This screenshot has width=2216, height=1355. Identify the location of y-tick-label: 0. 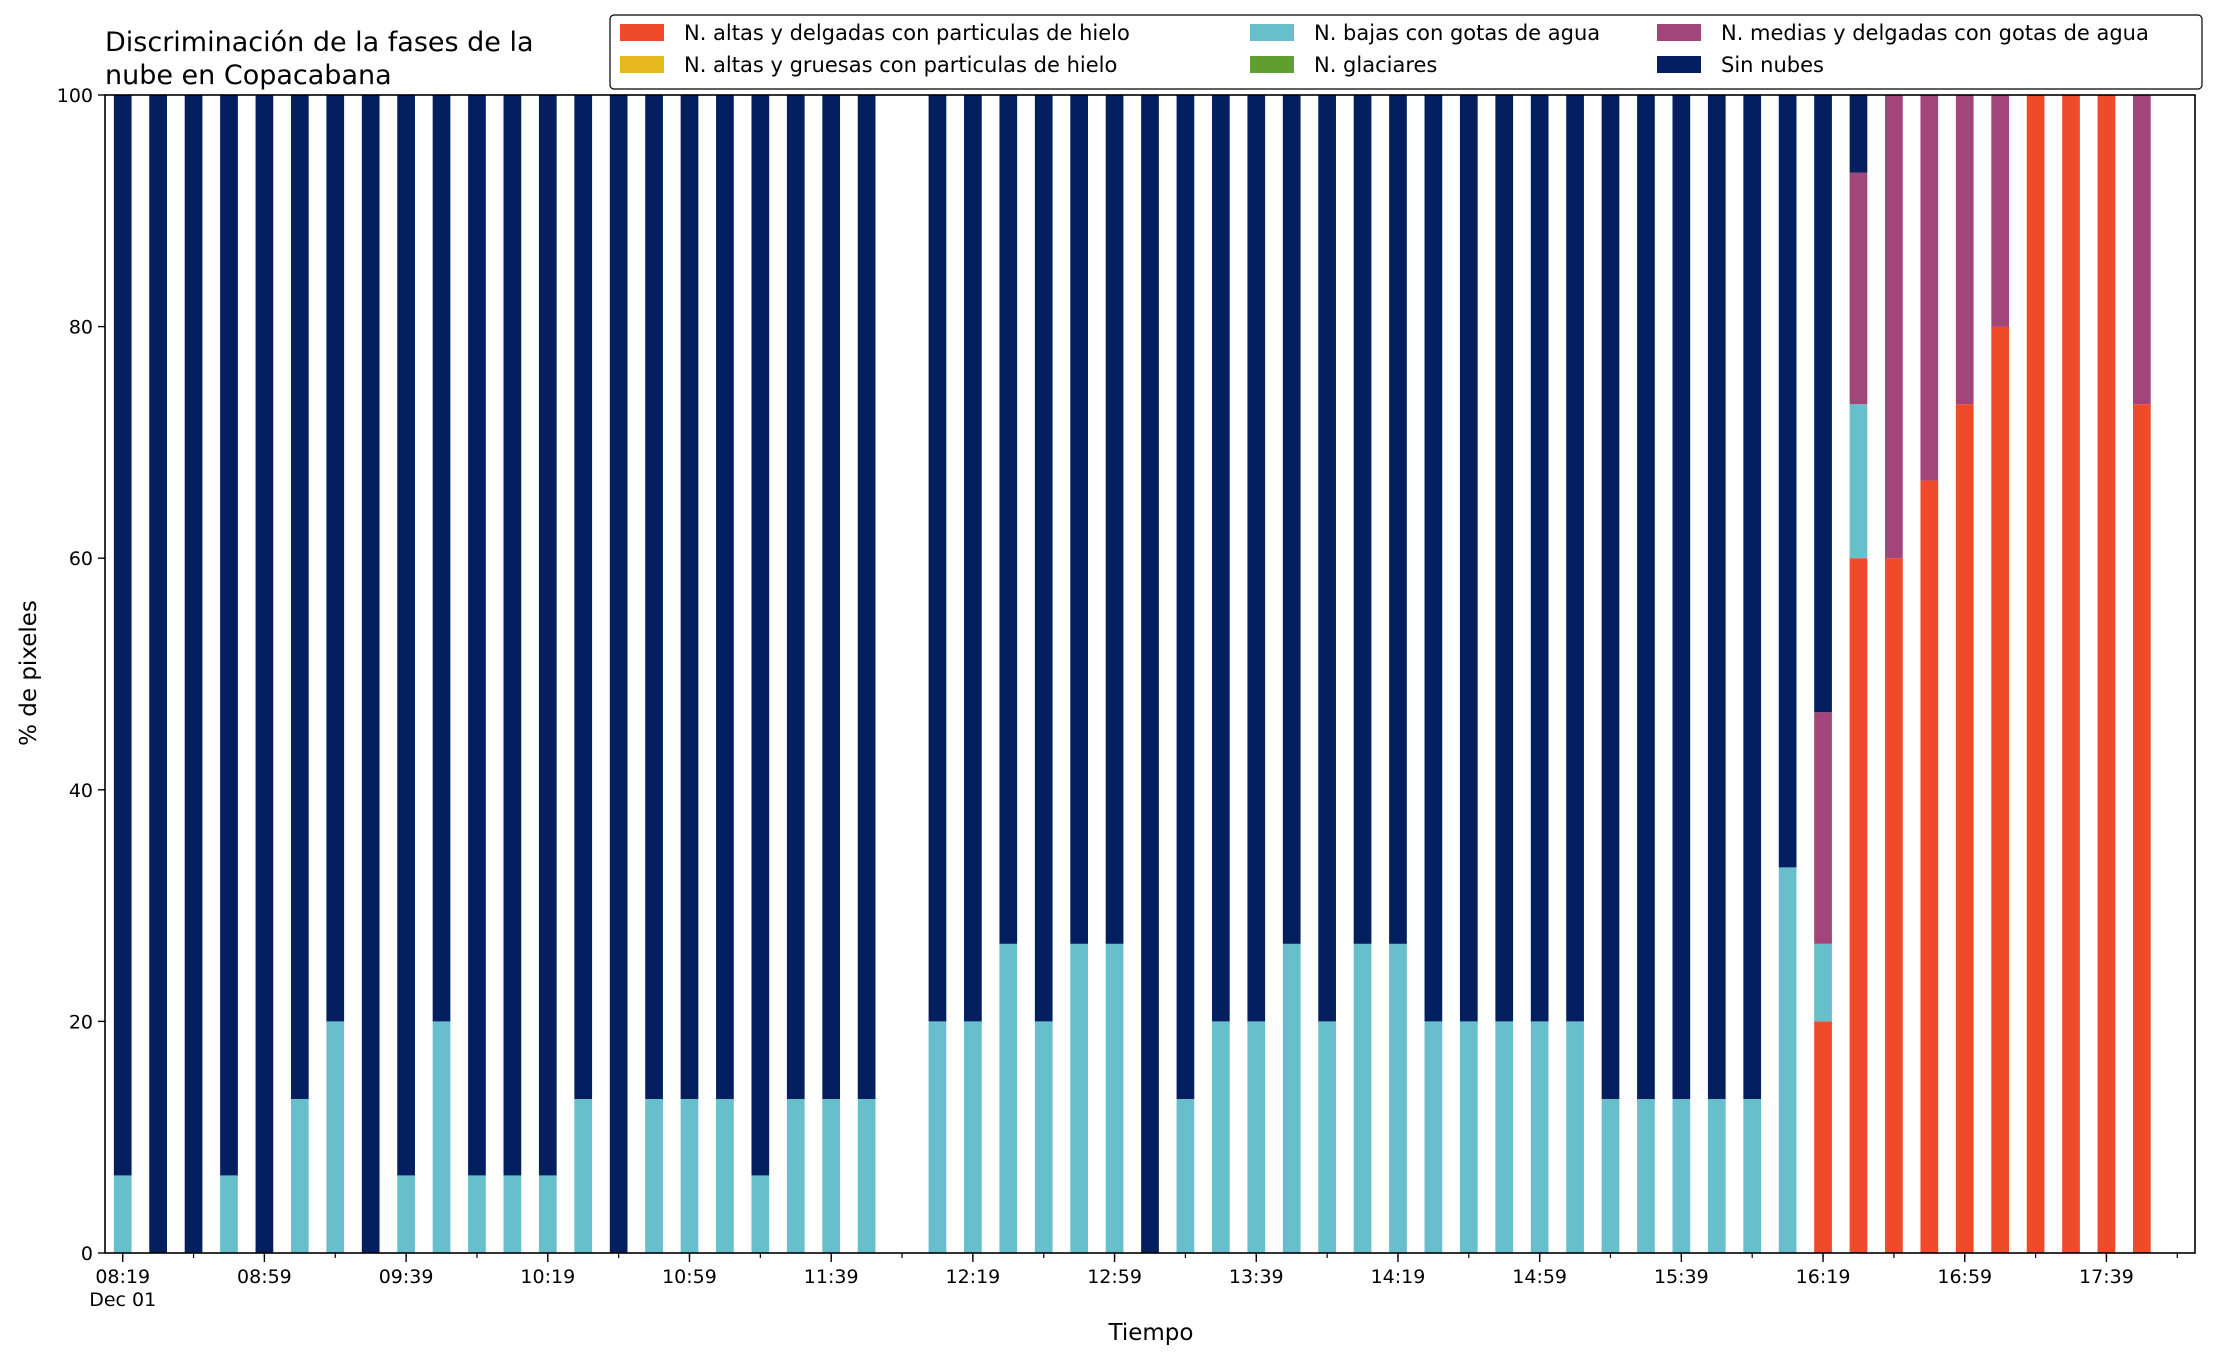
(87, 1254).